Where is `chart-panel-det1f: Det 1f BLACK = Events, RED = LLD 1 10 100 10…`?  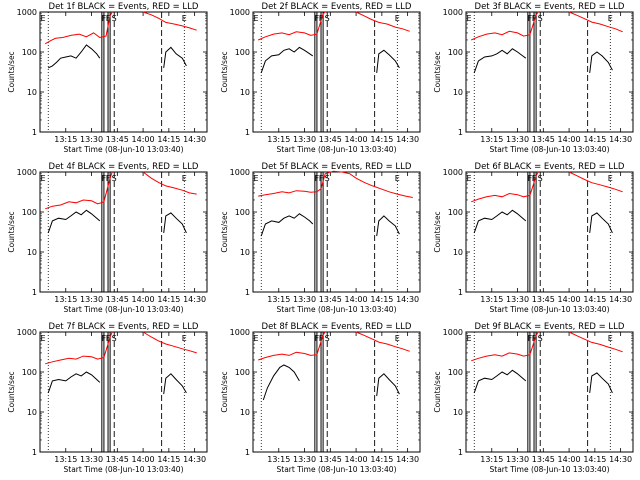 chart-panel-det1f: Det 1f BLACK = Events, RED = LLD 1 10 100 10… is located at coordinates (106, 80).